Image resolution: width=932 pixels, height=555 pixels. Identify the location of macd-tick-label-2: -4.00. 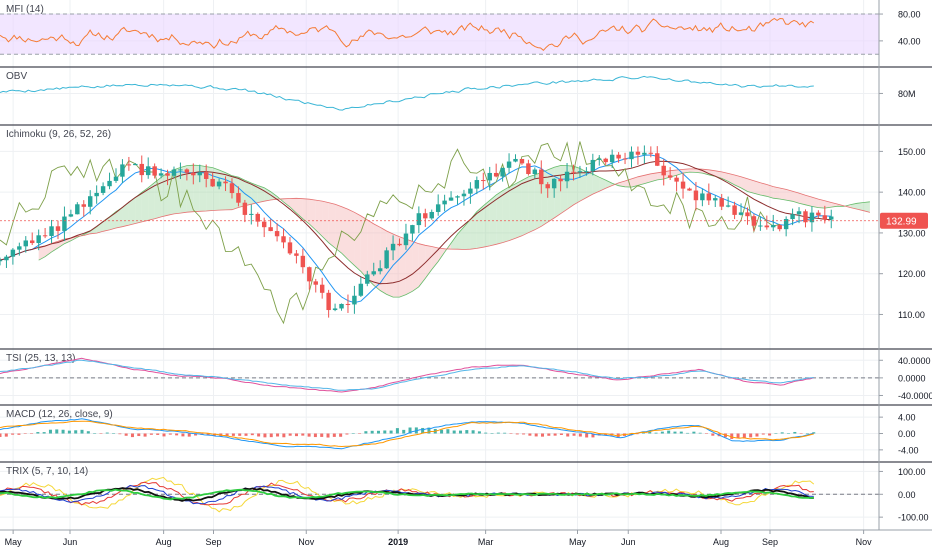
(908, 450).